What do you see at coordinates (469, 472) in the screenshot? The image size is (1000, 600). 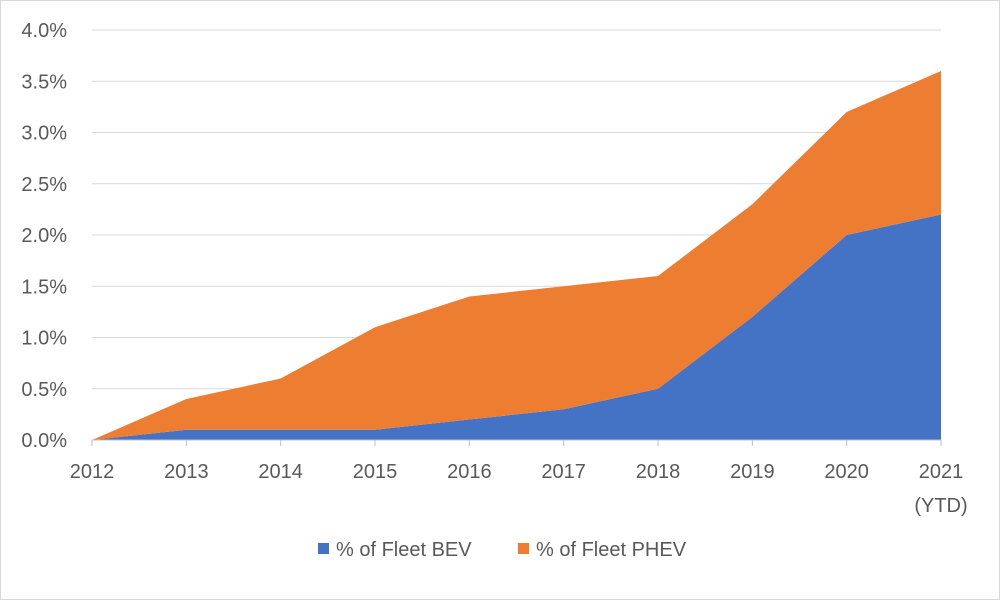 I see `x-tick-label: 2016` at bounding box center [469, 472].